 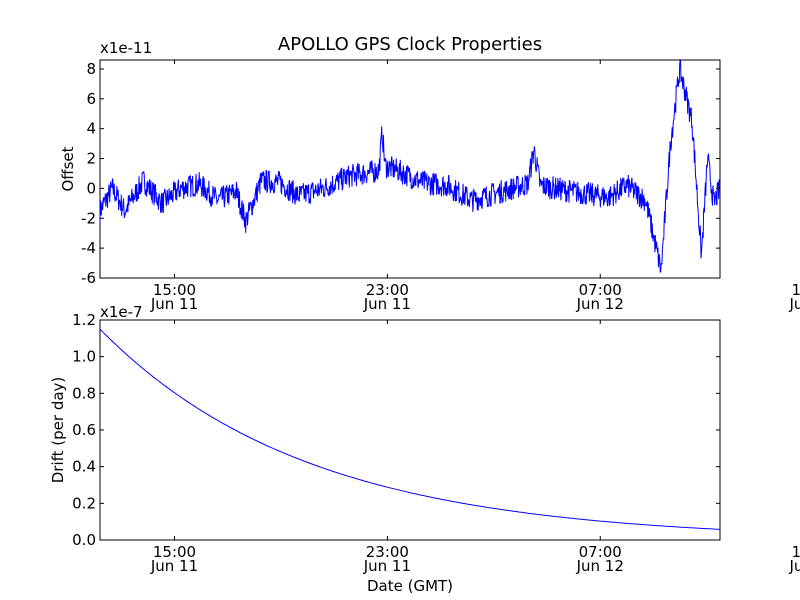 I want to click on y-tick-label: 8, so click(x=91, y=69).